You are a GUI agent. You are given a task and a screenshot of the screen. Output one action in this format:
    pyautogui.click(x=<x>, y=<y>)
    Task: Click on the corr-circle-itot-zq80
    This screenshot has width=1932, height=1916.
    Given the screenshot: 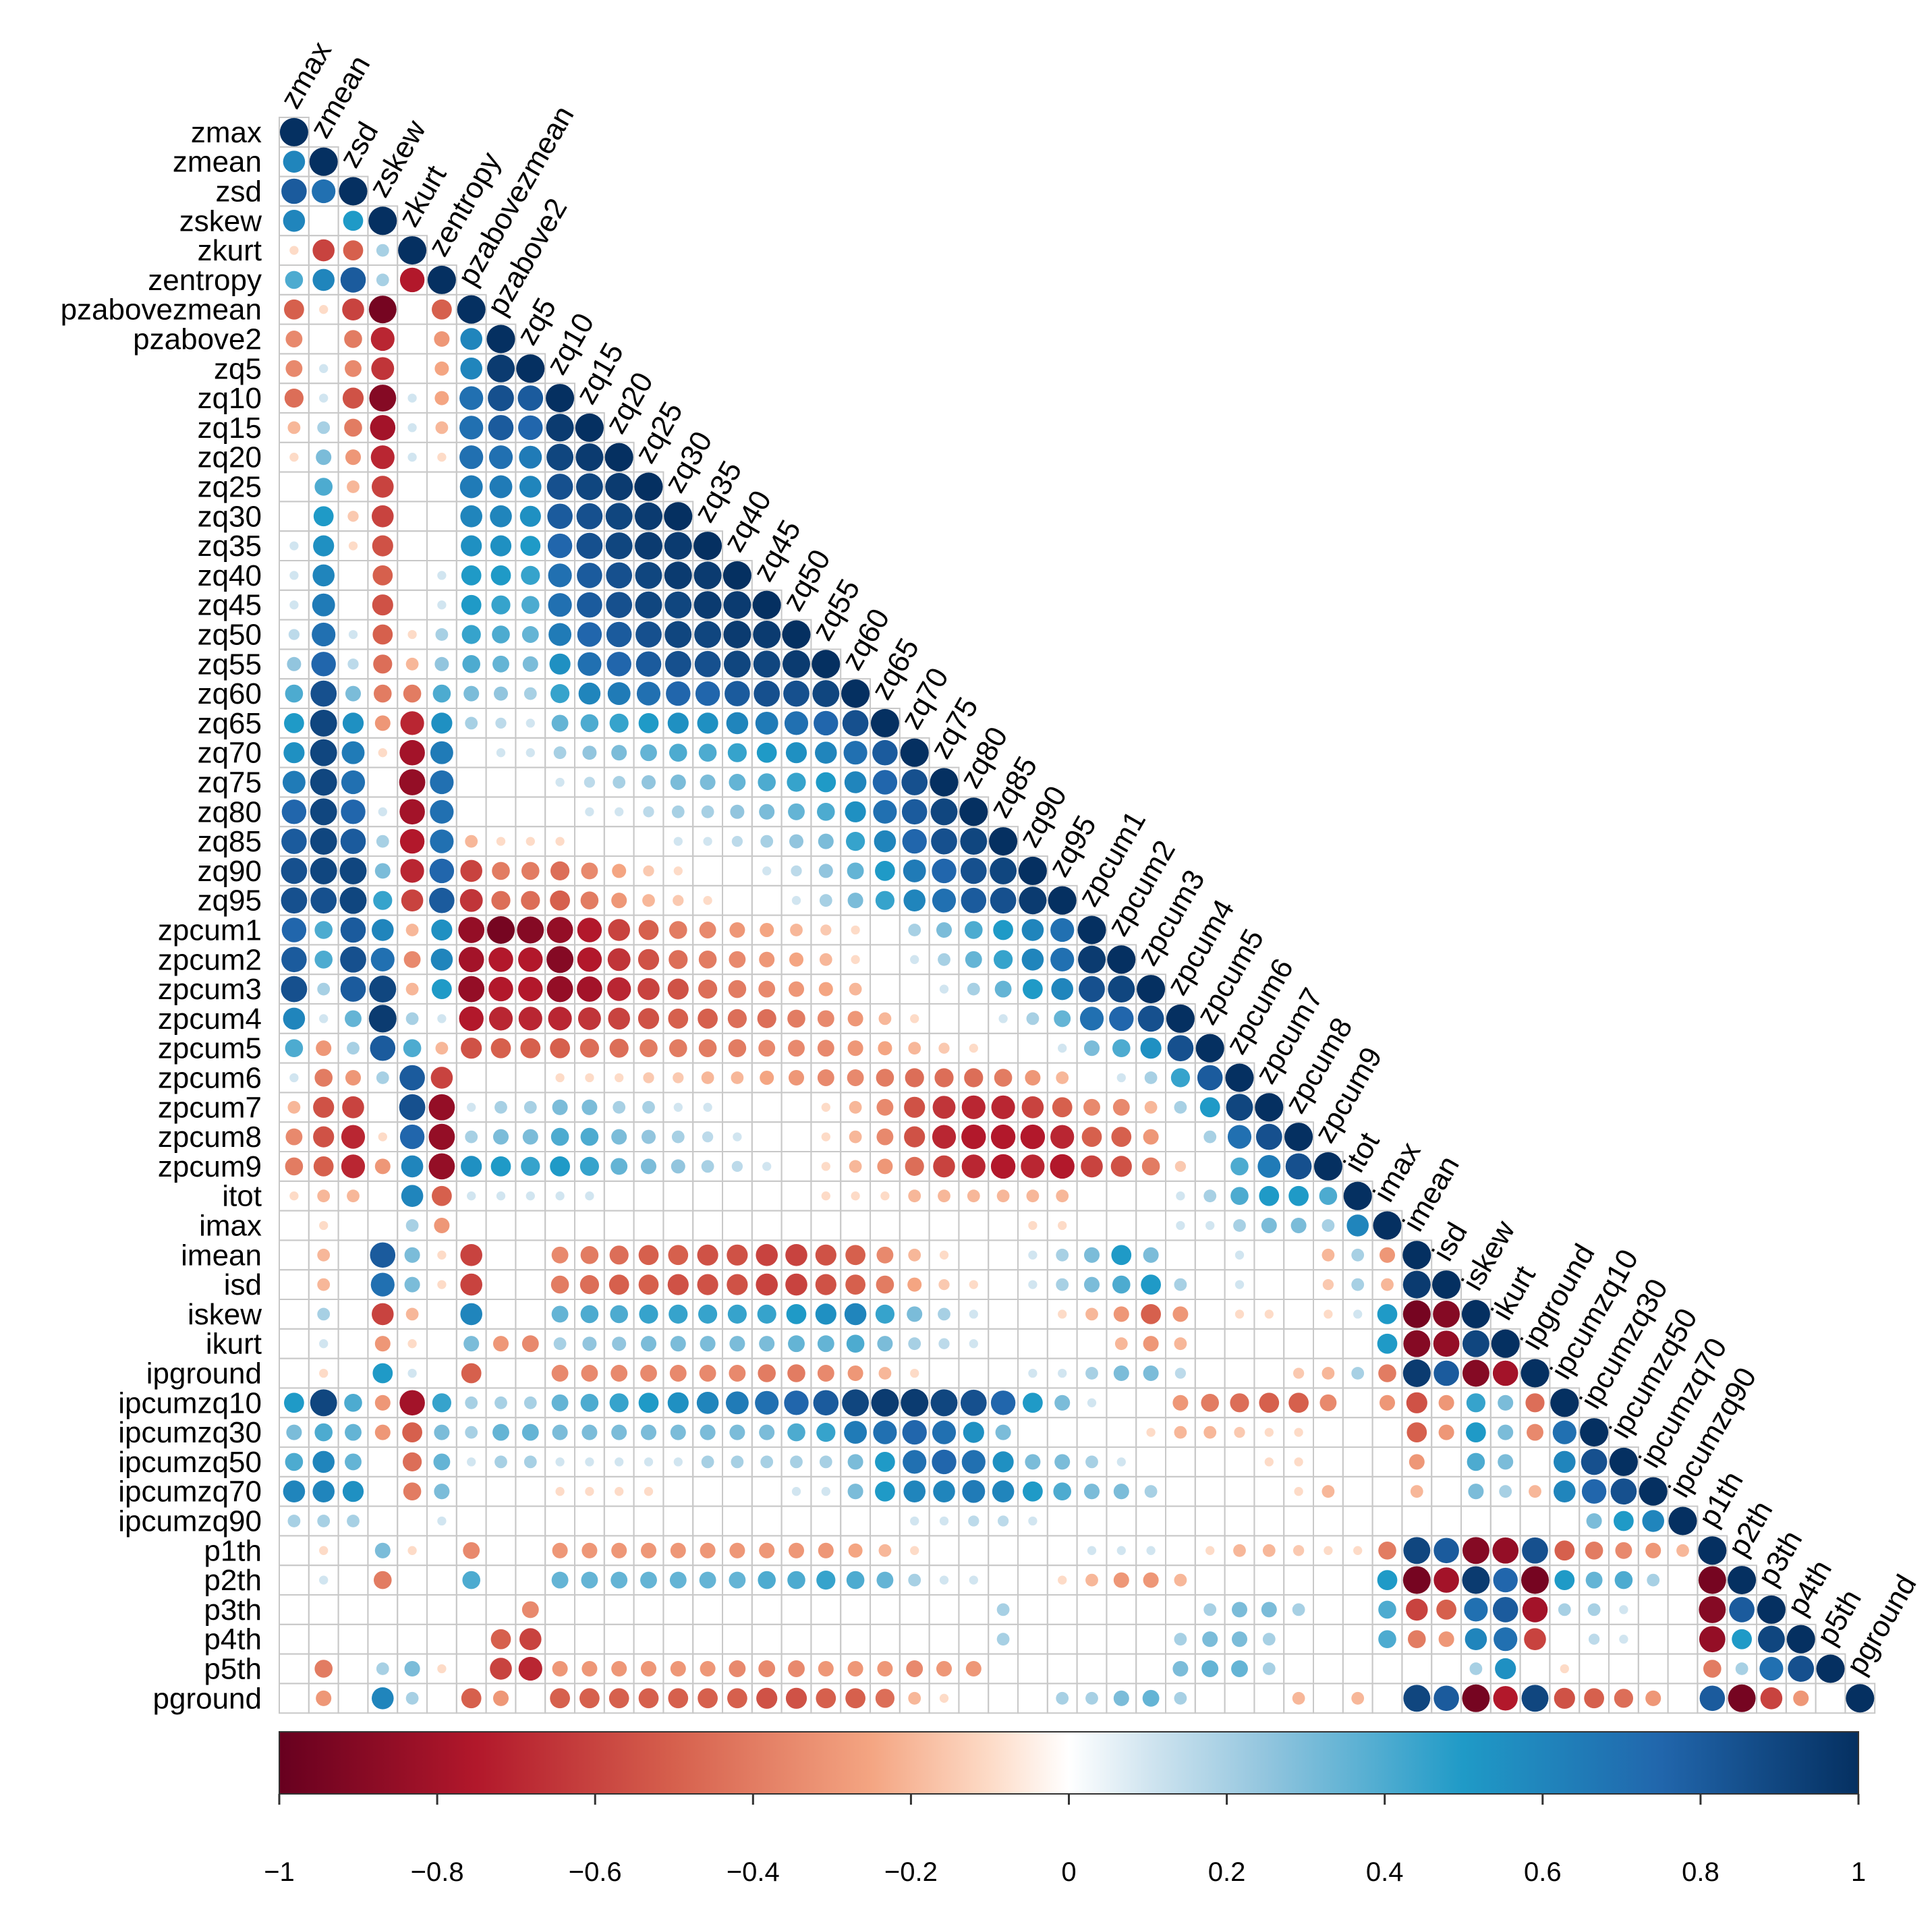 What is the action you would take?
    pyautogui.click(x=973, y=1196)
    